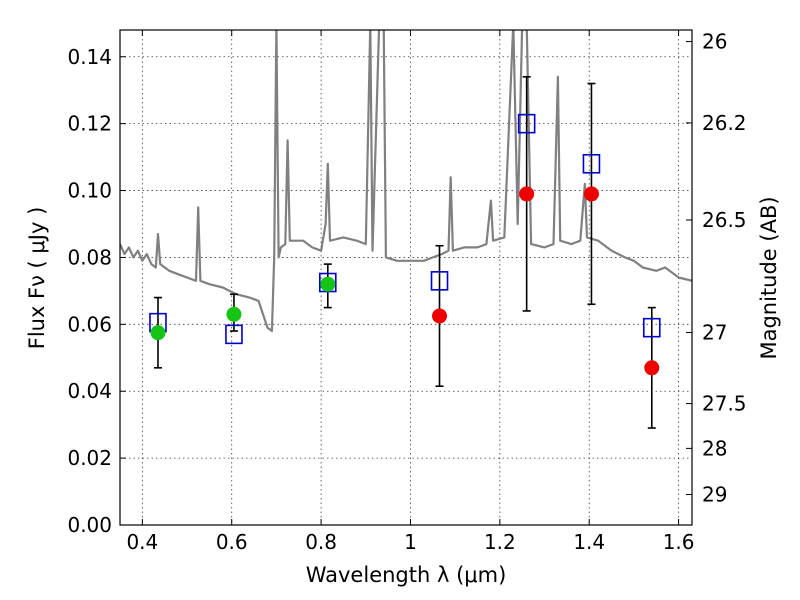 The width and height of the screenshot is (800, 600). Describe the element at coordinates (89, 525) in the screenshot. I see `y-tick-label: 0.00` at that location.